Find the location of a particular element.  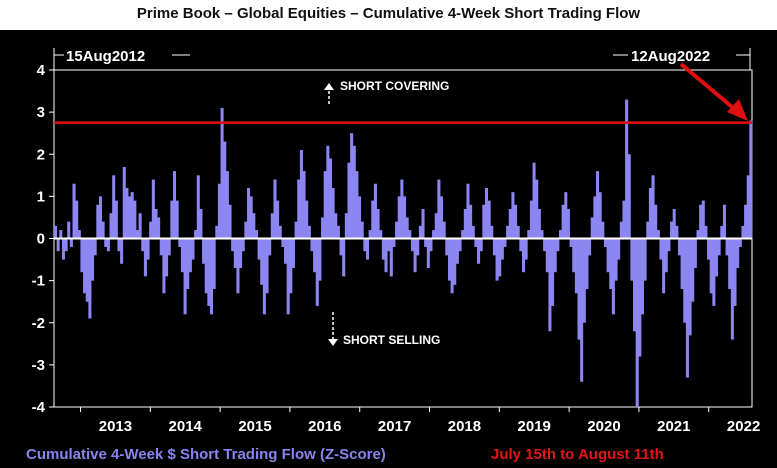

x-tick-label: 2017 is located at coordinates (394, 426).